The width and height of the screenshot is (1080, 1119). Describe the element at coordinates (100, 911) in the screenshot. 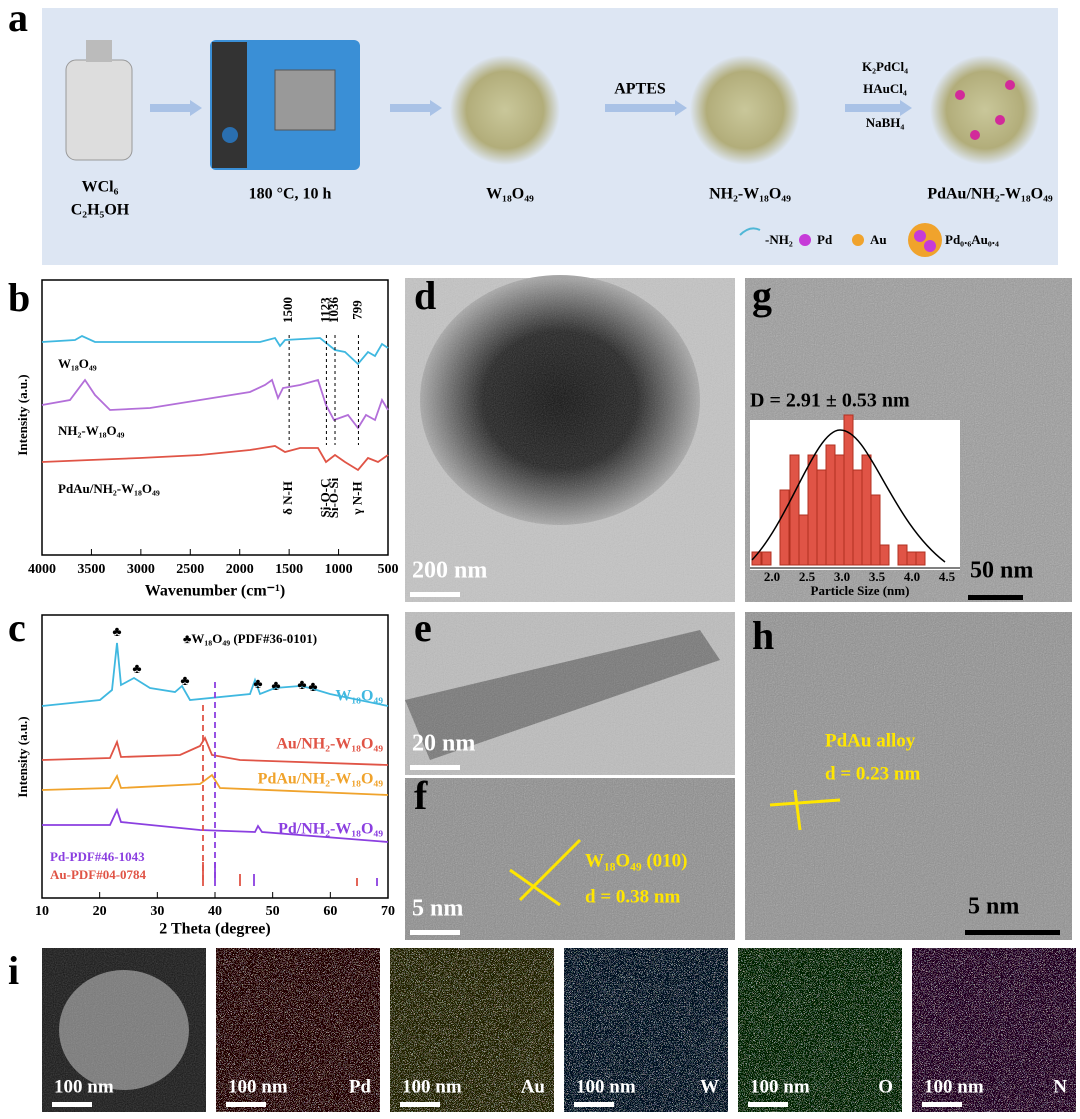

I see `x-tick-label: 20` at that location.